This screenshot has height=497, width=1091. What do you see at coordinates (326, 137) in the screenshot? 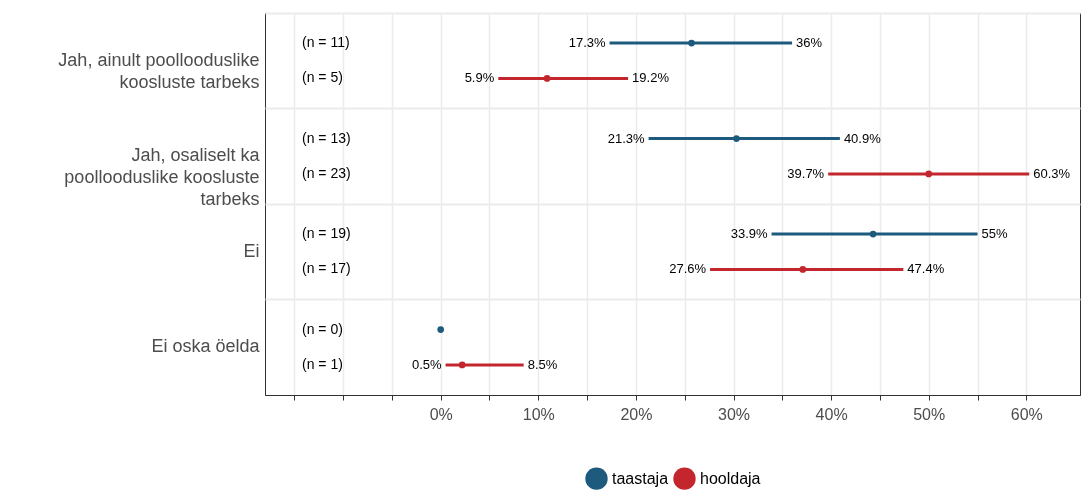
I see `annotation: (n = 13)` at bounding box center [326, 137].